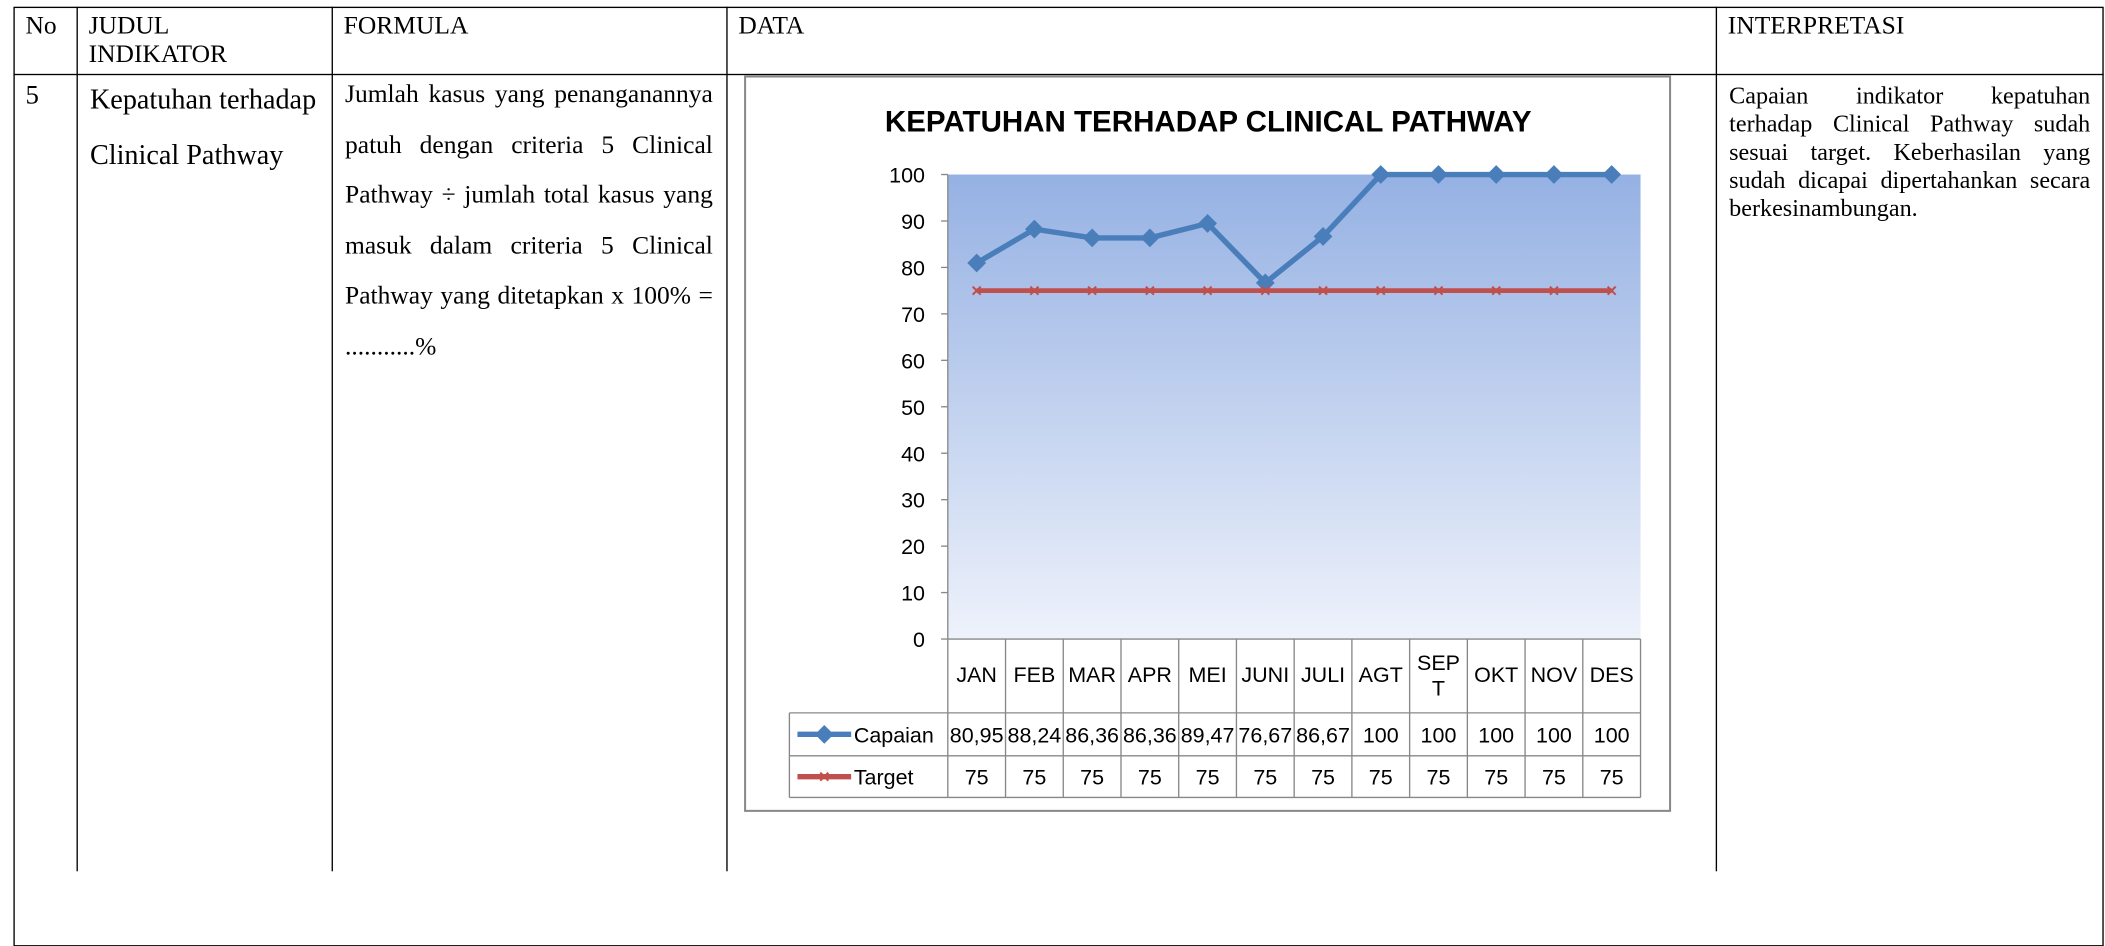  What do you see at coordinates (1208, 122) in the screenshot?
I see `chart-title: KEPATUHAN TERHADAP CLINICAL PATHWAY` at bounding box center [1208, 122].